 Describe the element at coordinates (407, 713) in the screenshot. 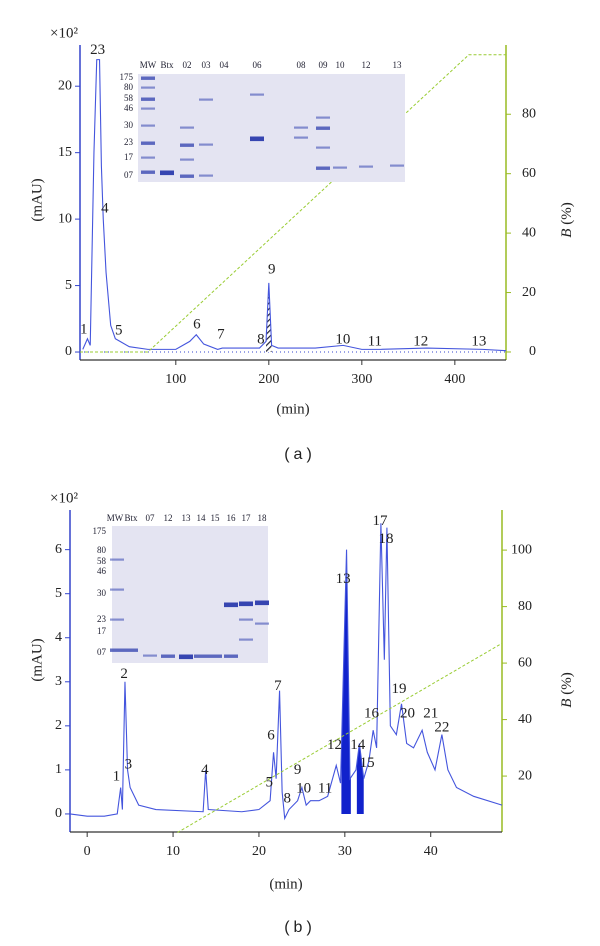

I see `peak-label: 20` at that location.